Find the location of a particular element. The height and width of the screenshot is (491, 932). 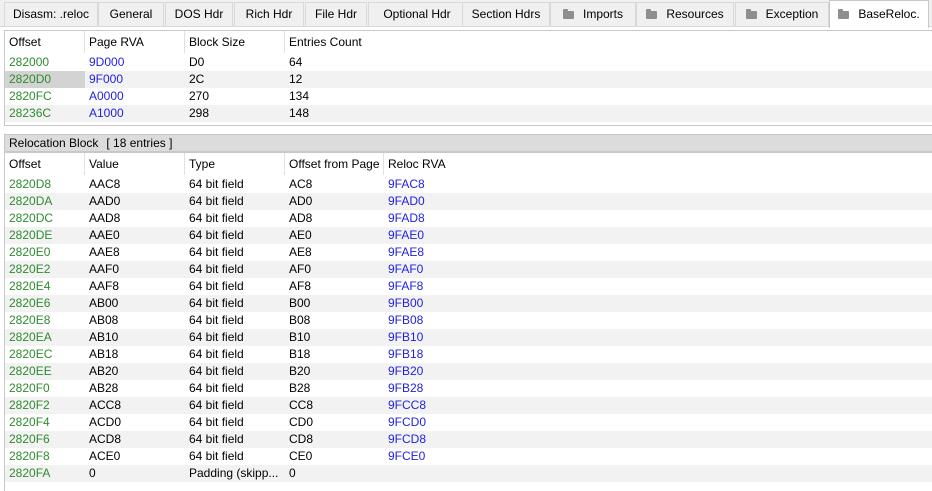

tab-label: Optional Hdr is located at coordinates (417, 14).